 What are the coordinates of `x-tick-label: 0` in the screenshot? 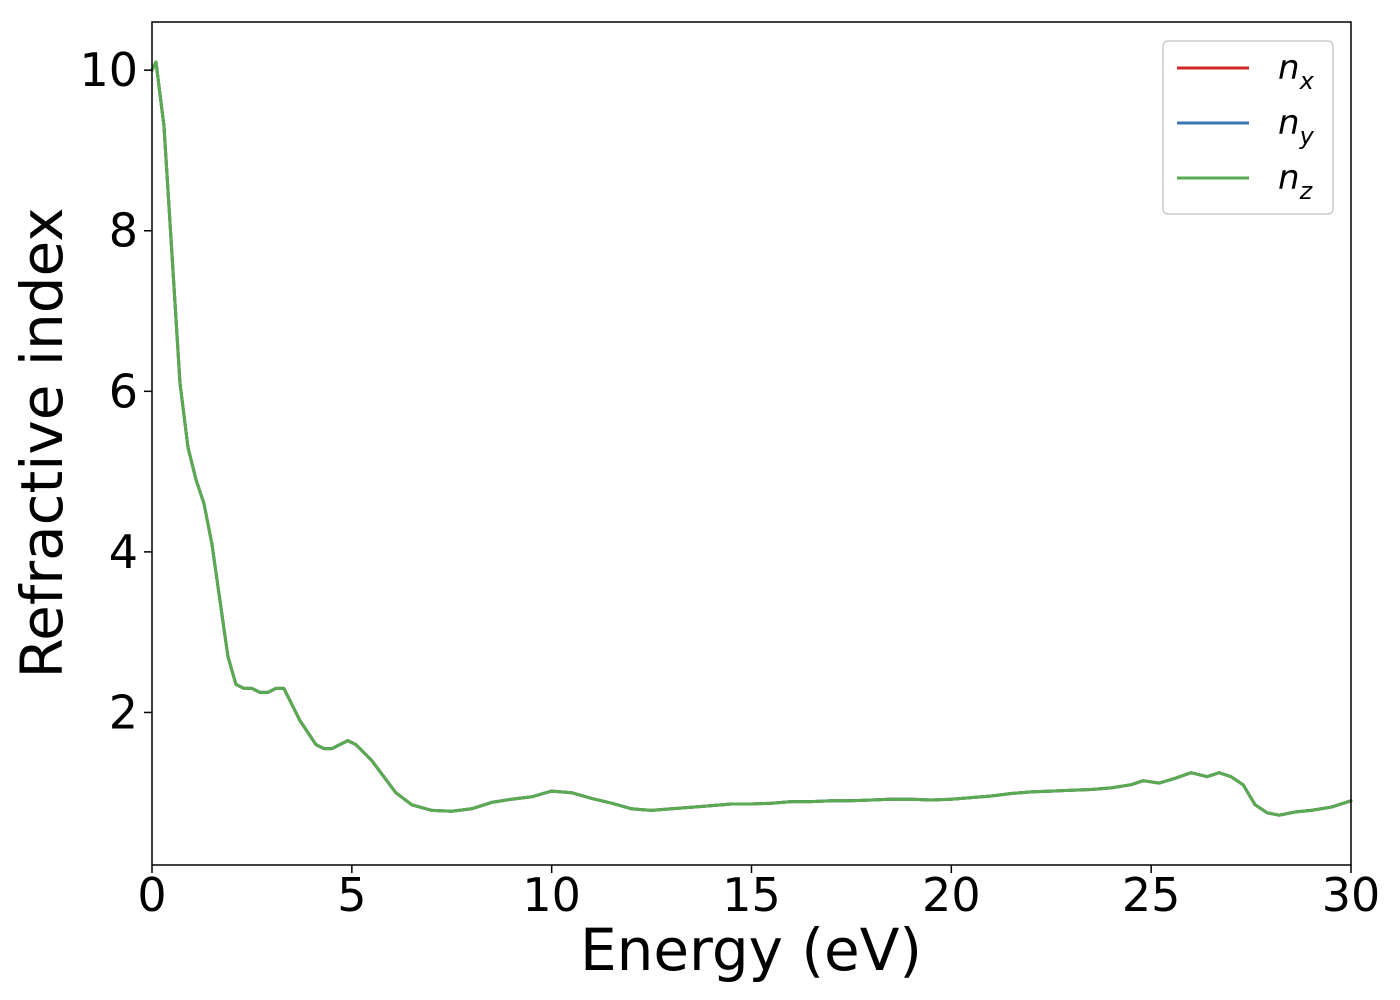 It's located at (151, 895).